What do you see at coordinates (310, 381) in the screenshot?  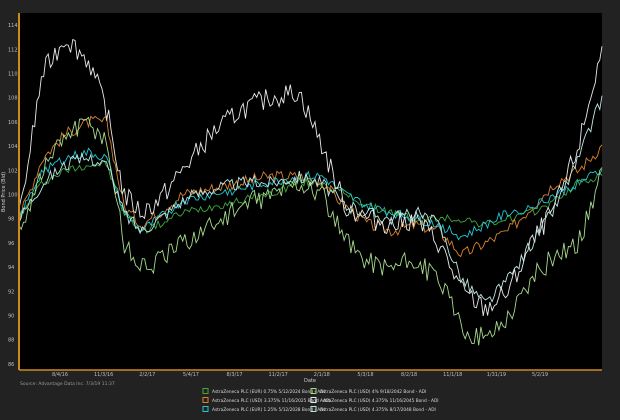 I see `x-axis-label: Date` at bounding box center [310, 381].